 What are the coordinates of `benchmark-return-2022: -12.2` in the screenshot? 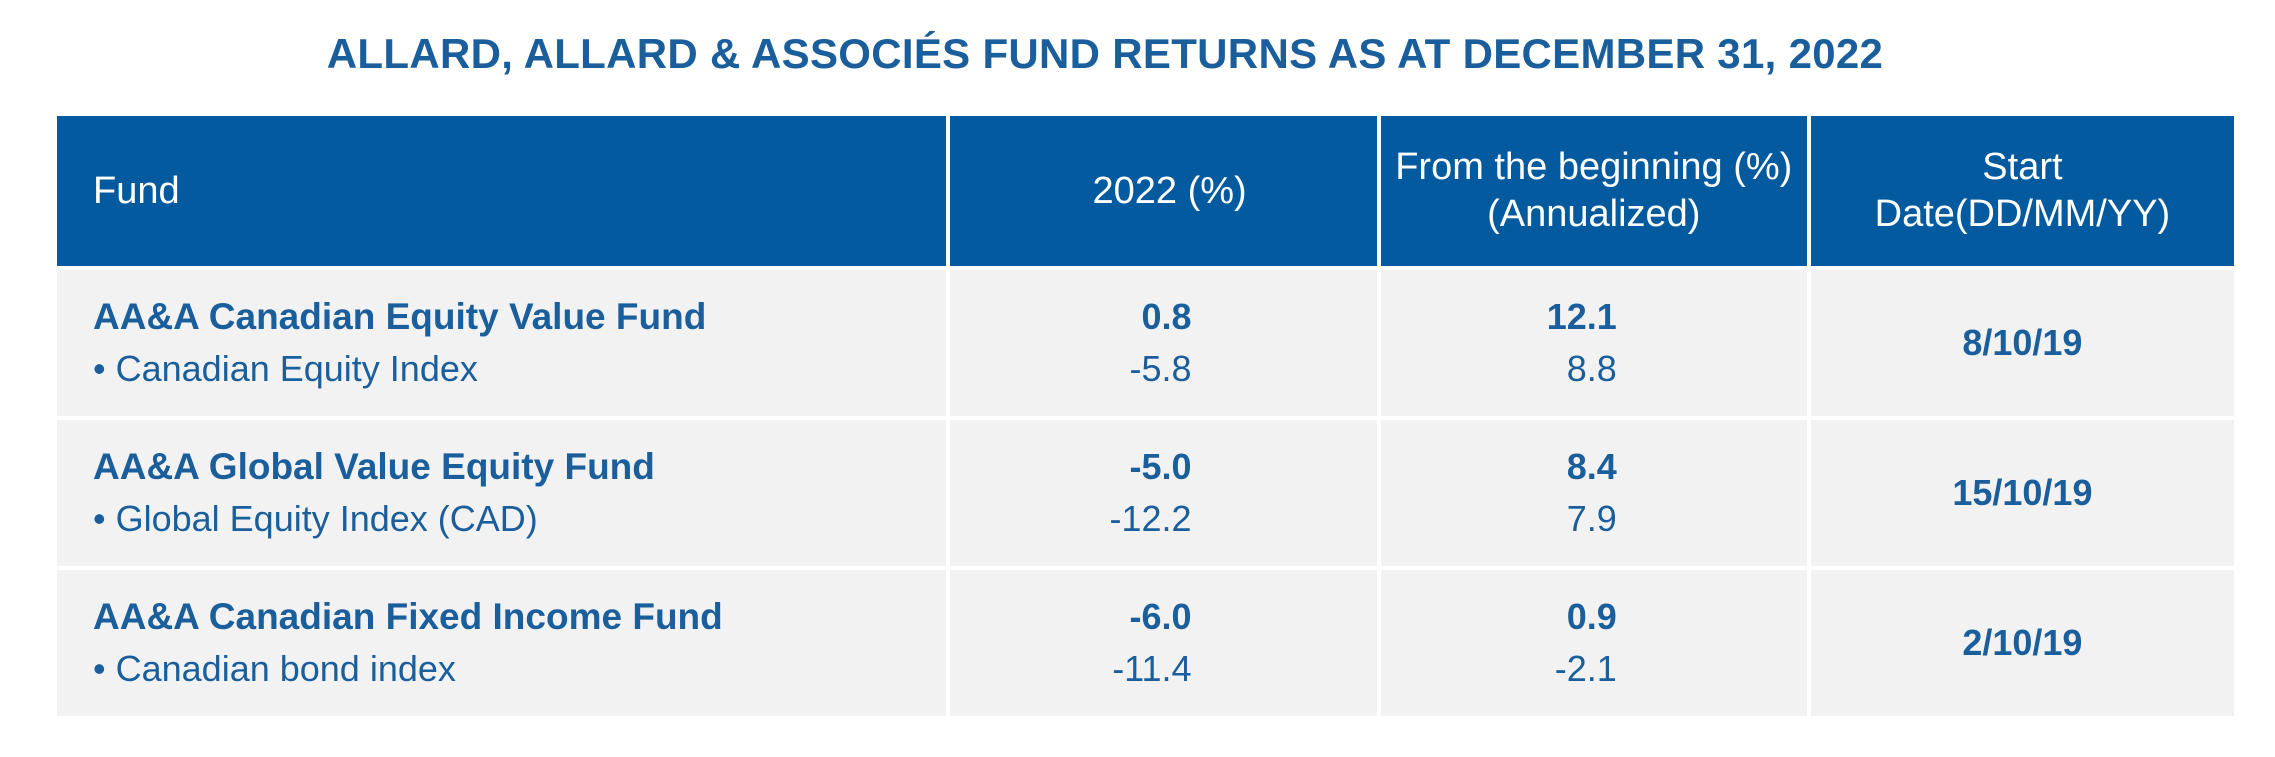 It's located at (1150, 518).